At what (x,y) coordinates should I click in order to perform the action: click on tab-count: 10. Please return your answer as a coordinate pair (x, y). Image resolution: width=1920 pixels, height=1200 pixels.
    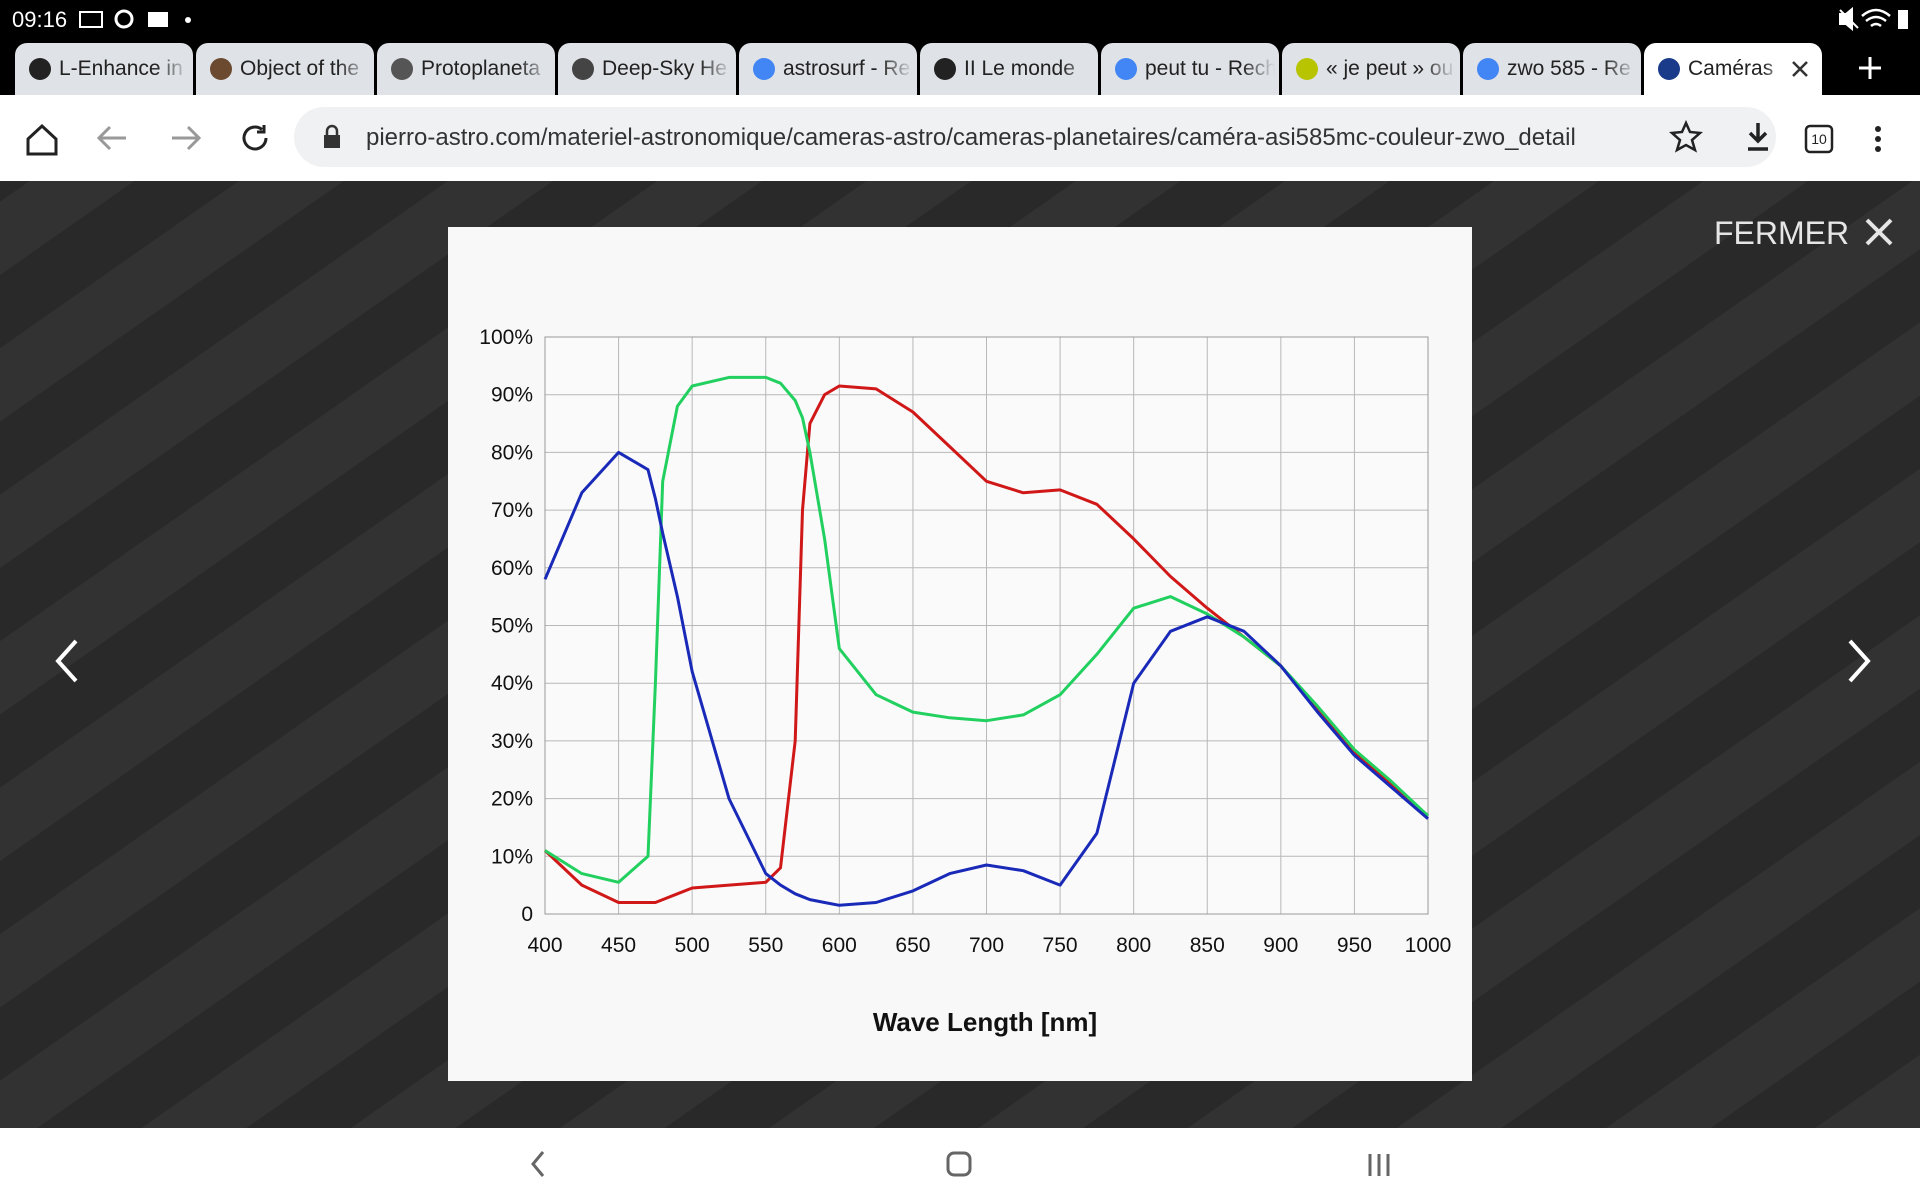
    Looking at the image, I should click on (1819, 139).